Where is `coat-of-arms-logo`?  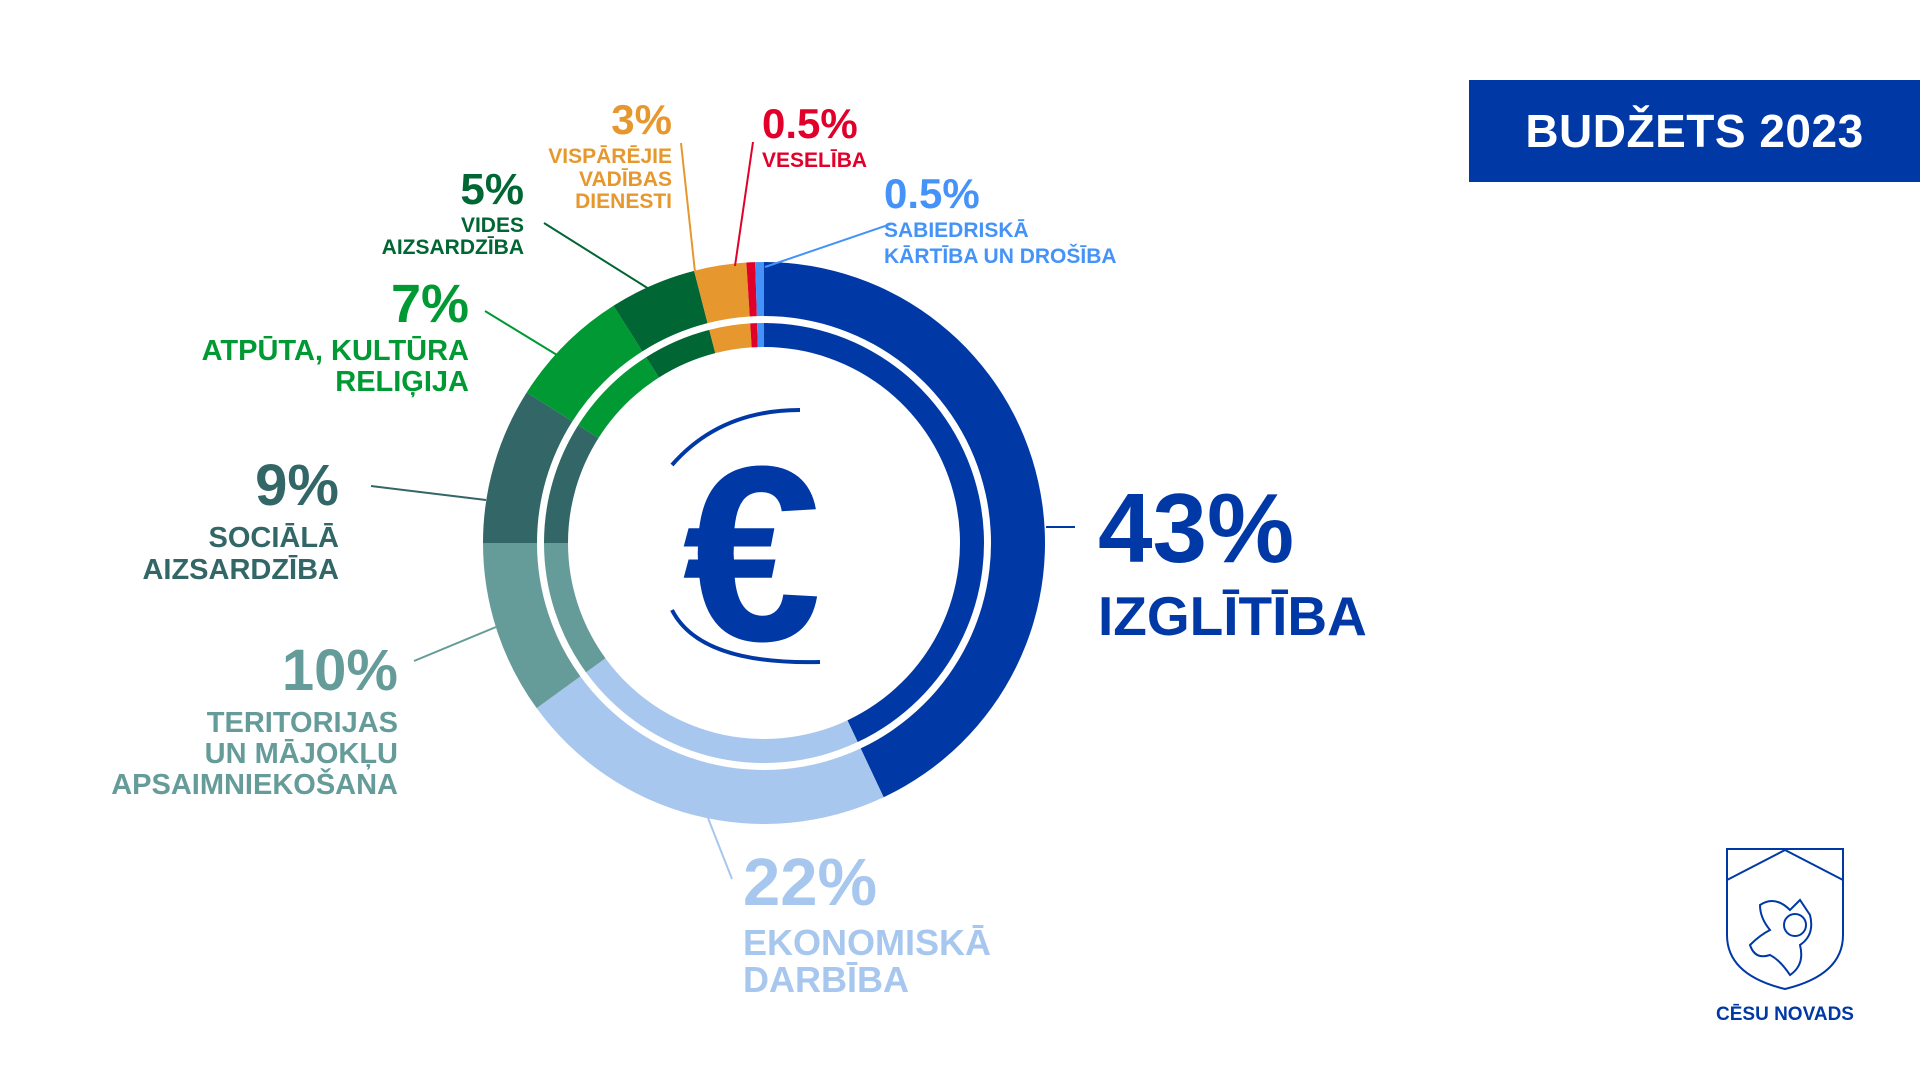 coat-of-arms-logo is located at coordinates (1785, 919).